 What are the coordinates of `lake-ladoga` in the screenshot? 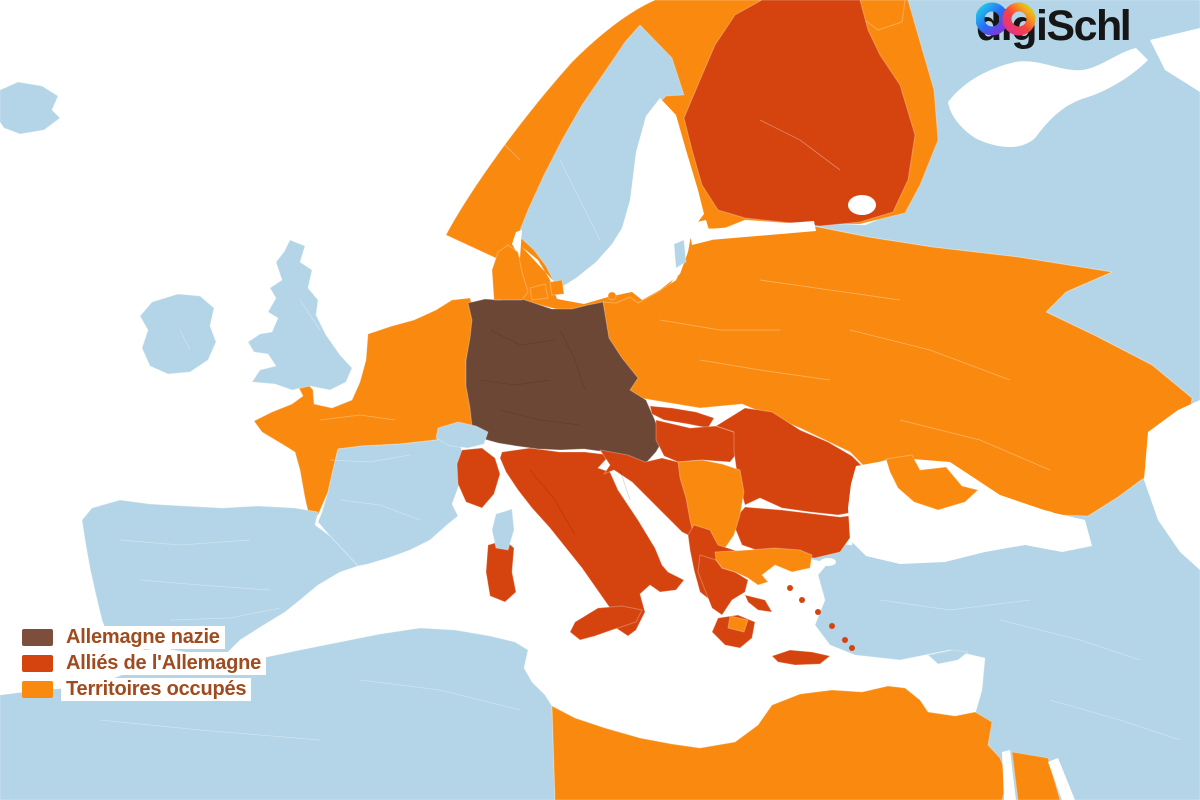 It's located at (862, 205).